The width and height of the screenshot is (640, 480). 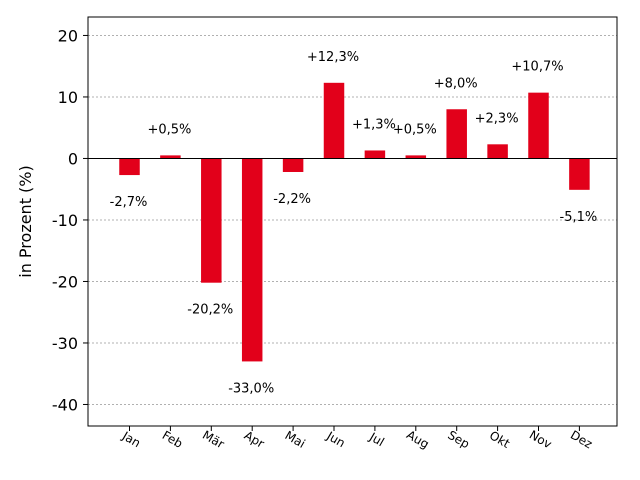 I want to click on y-tick-label: 20, so click(x=68, y=35).